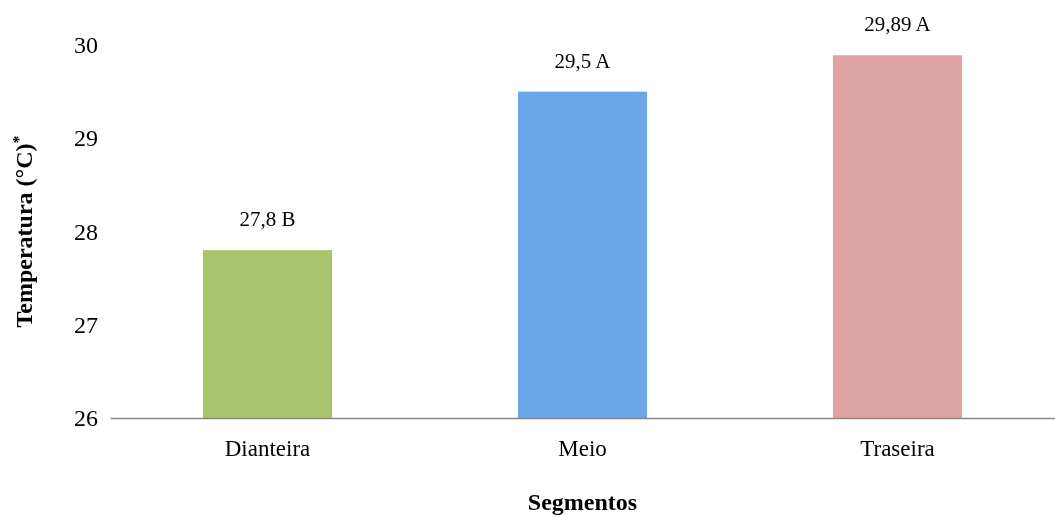 The height and width of the screenshot is (517, 1055). Describe the element at coordinates (267, 449) in the screenshot. I see `x-tick-label: Dianteira` at that location.